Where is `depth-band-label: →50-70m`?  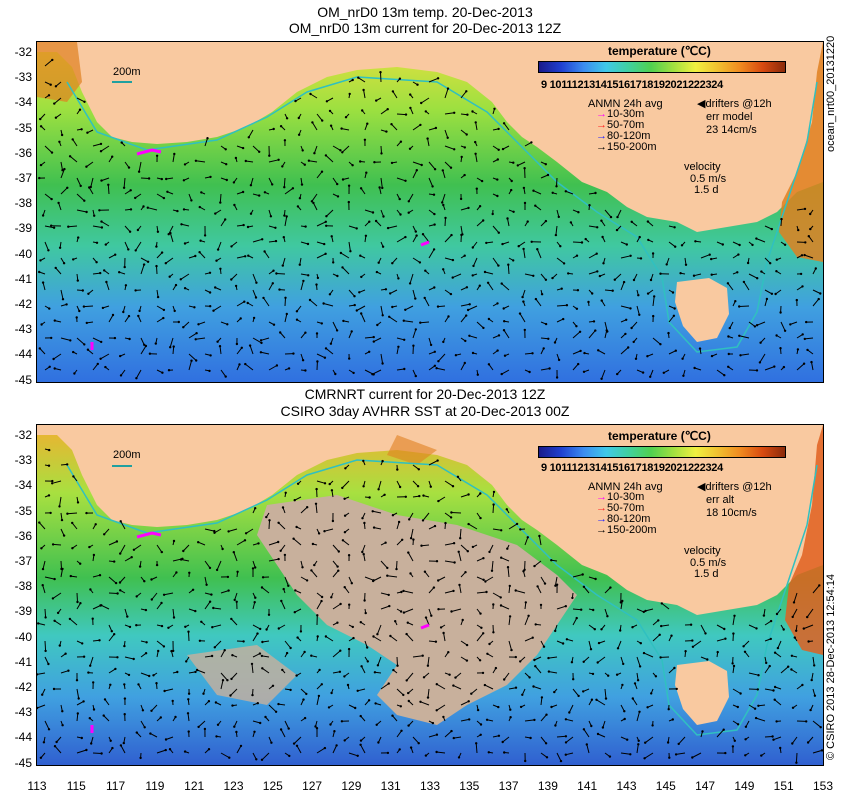 depth-band-label: →50-70m is located at coordinates (620, 508).